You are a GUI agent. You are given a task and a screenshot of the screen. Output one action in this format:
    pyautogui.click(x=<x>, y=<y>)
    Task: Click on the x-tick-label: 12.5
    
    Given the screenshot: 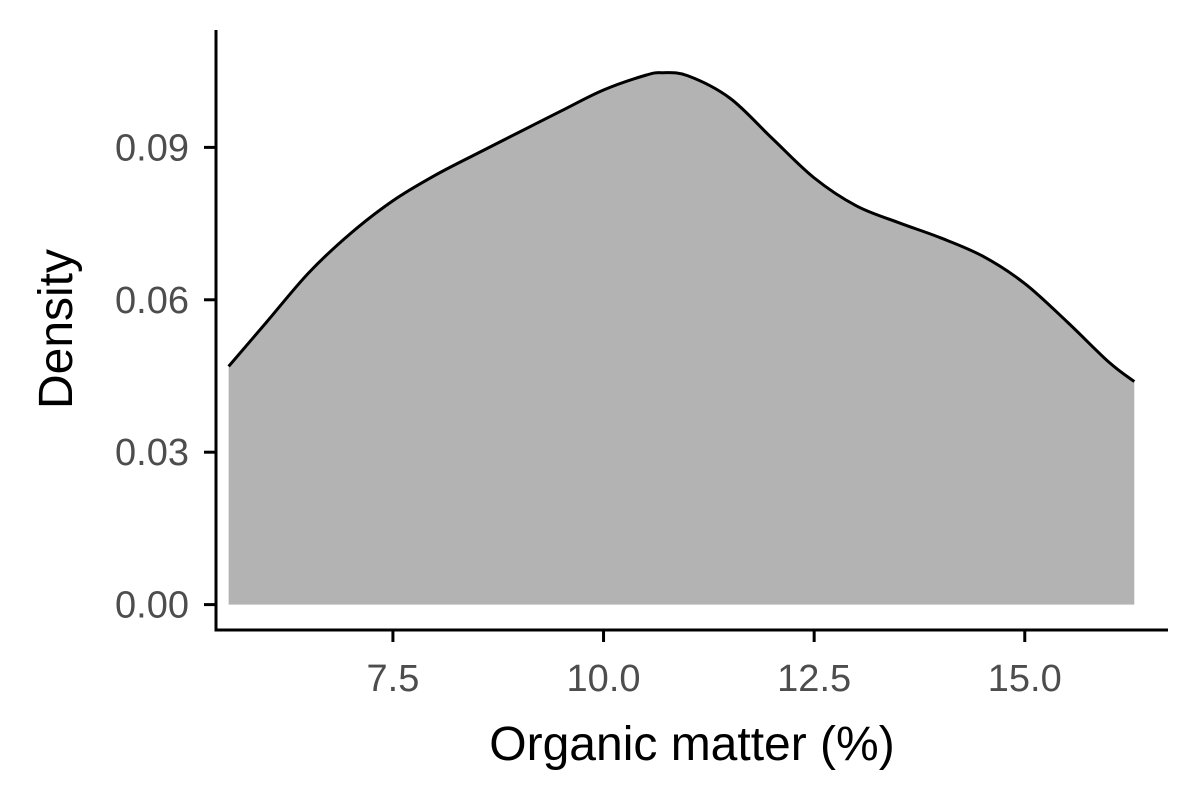 What is the action you would take?
    pyautogui.click(x=814, y=679)
    